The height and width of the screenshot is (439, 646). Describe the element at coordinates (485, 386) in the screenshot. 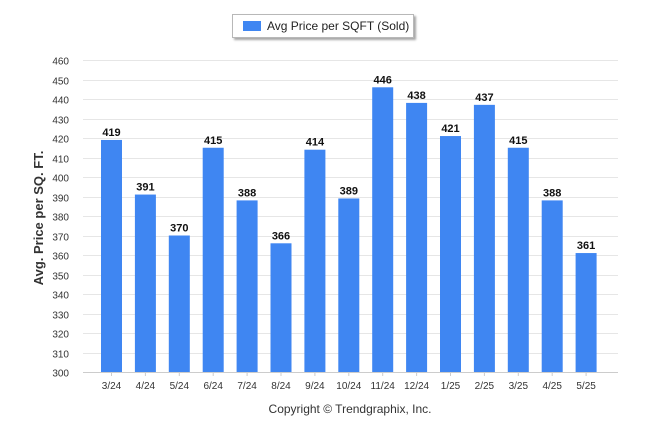

I see `x-tick-label: 2/25` at that location.